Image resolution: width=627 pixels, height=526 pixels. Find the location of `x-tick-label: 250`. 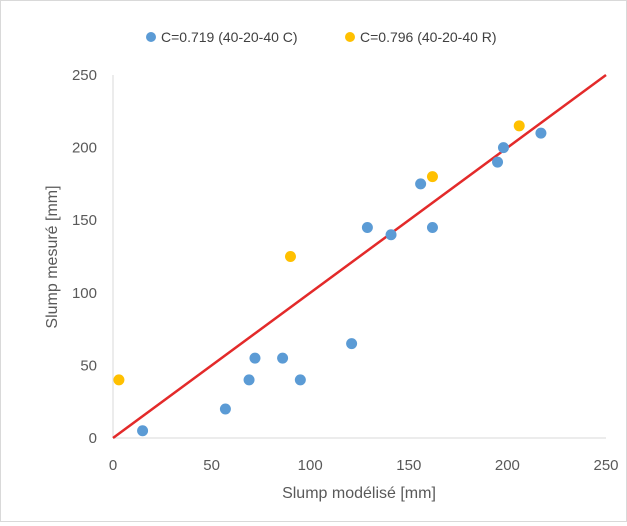

x-tick-label: 250 is located at coordinates (605, 465).